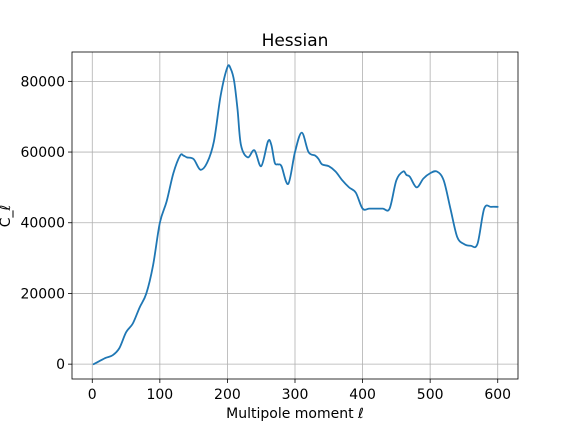  What do you see at coordinates (497, 395) in the screenshot?
I see `x-tick-label: 600` at bounding box center [497, 395].